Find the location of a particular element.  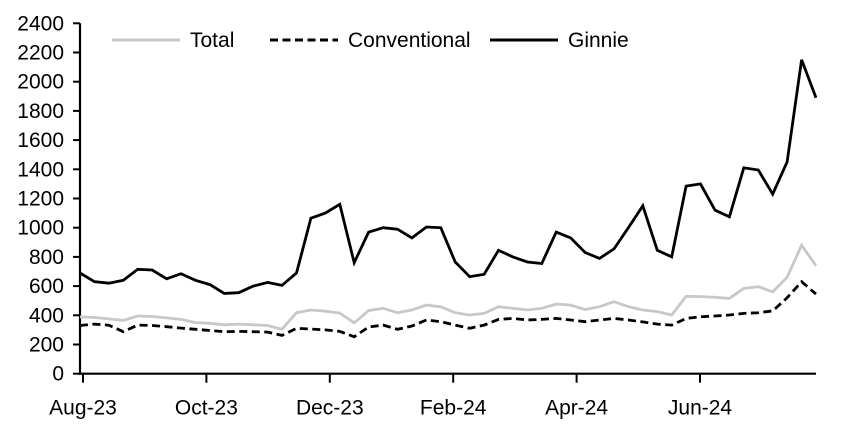

y-tick-label: 1000 is located at coordinates (40, 228).